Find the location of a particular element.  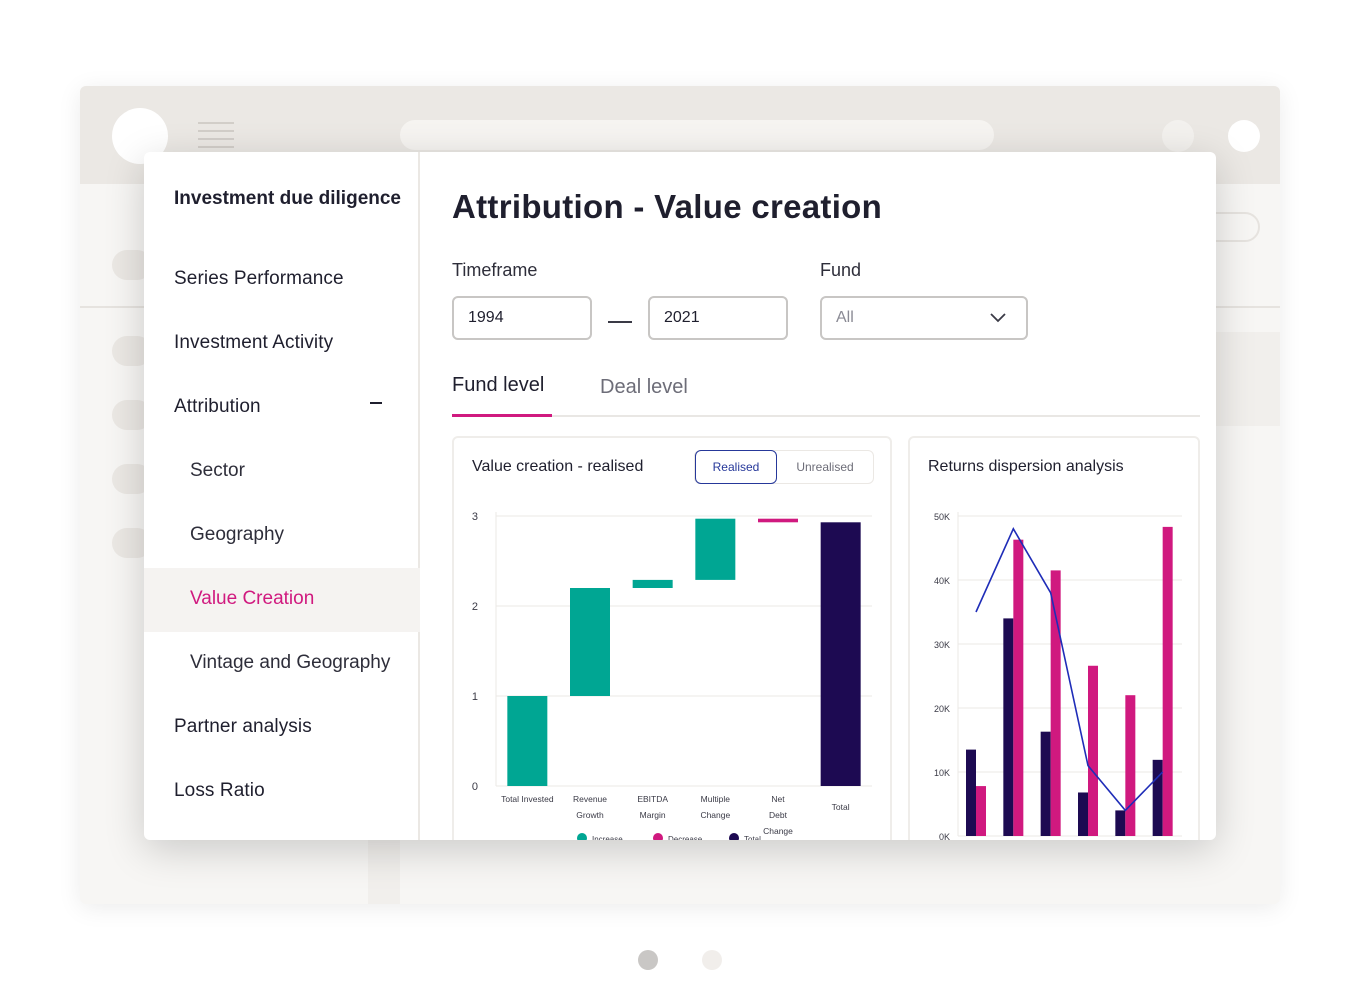

y-tick-label: 3 is located at coordinates (475, 517).